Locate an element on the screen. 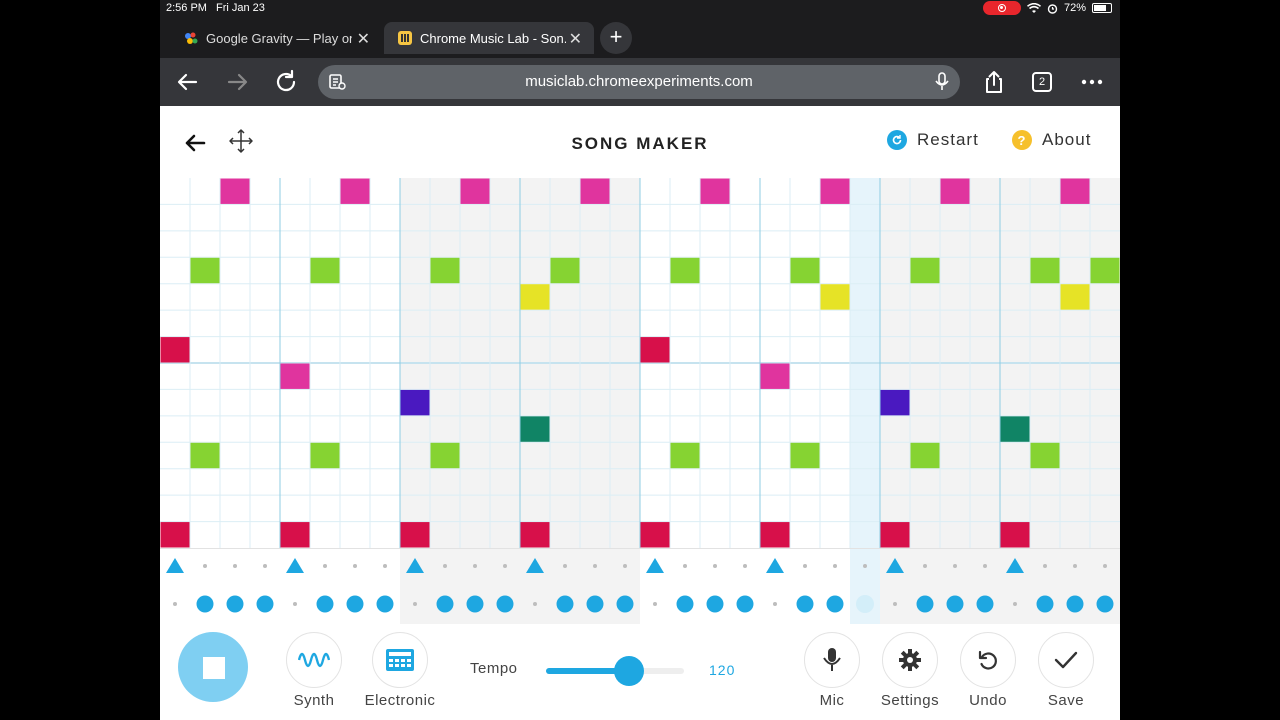  more-menu-icon is located at coordinates (1092, 82).